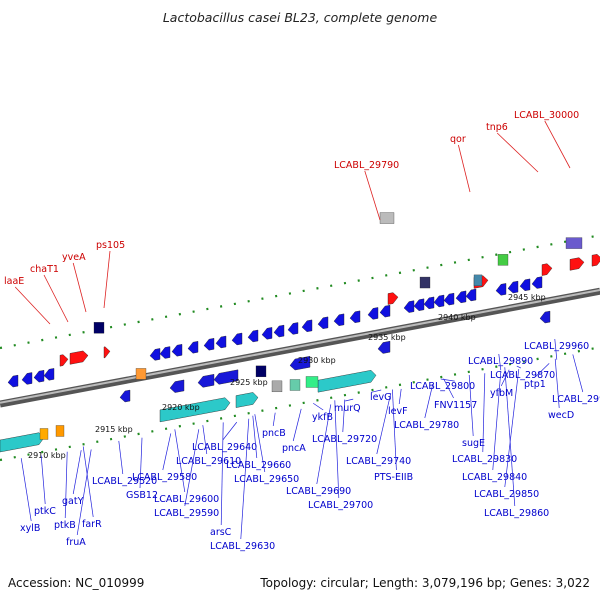  What do you see at coordinates (208, 461) in the screenshot?
I see `bottom-feature-label: LCABL_29610` at bounding box center [208, 461].